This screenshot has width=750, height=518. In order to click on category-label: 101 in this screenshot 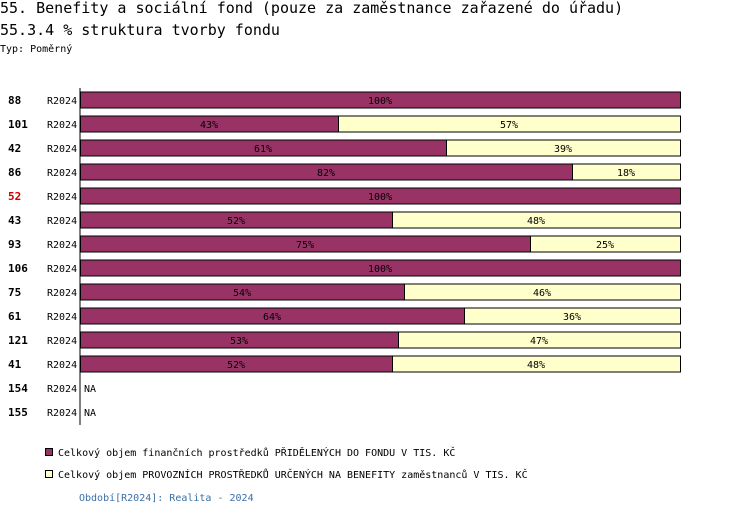, I will do `click(18, 124)`.